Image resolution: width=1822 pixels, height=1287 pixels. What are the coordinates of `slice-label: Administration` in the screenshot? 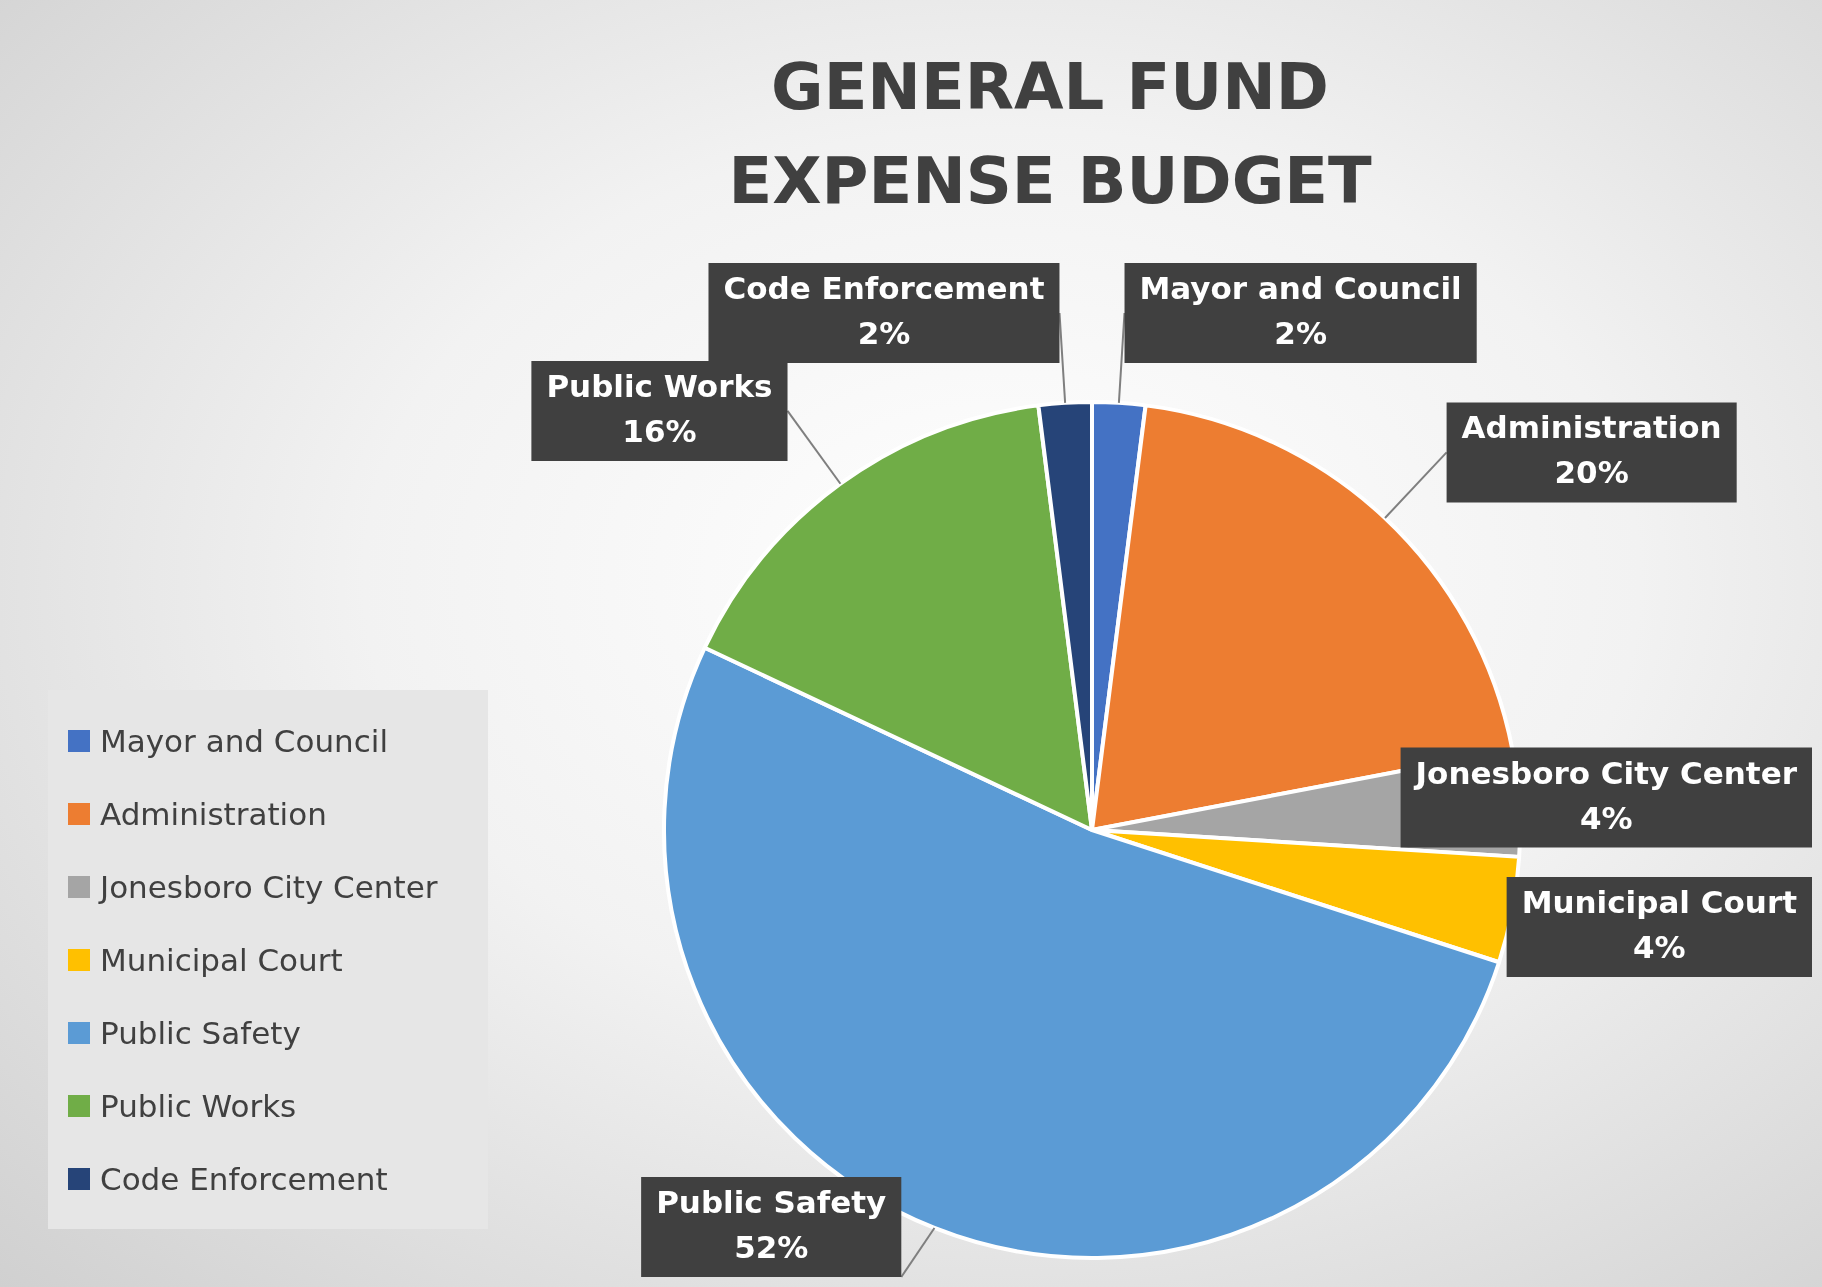 It's located at (1591, 427).